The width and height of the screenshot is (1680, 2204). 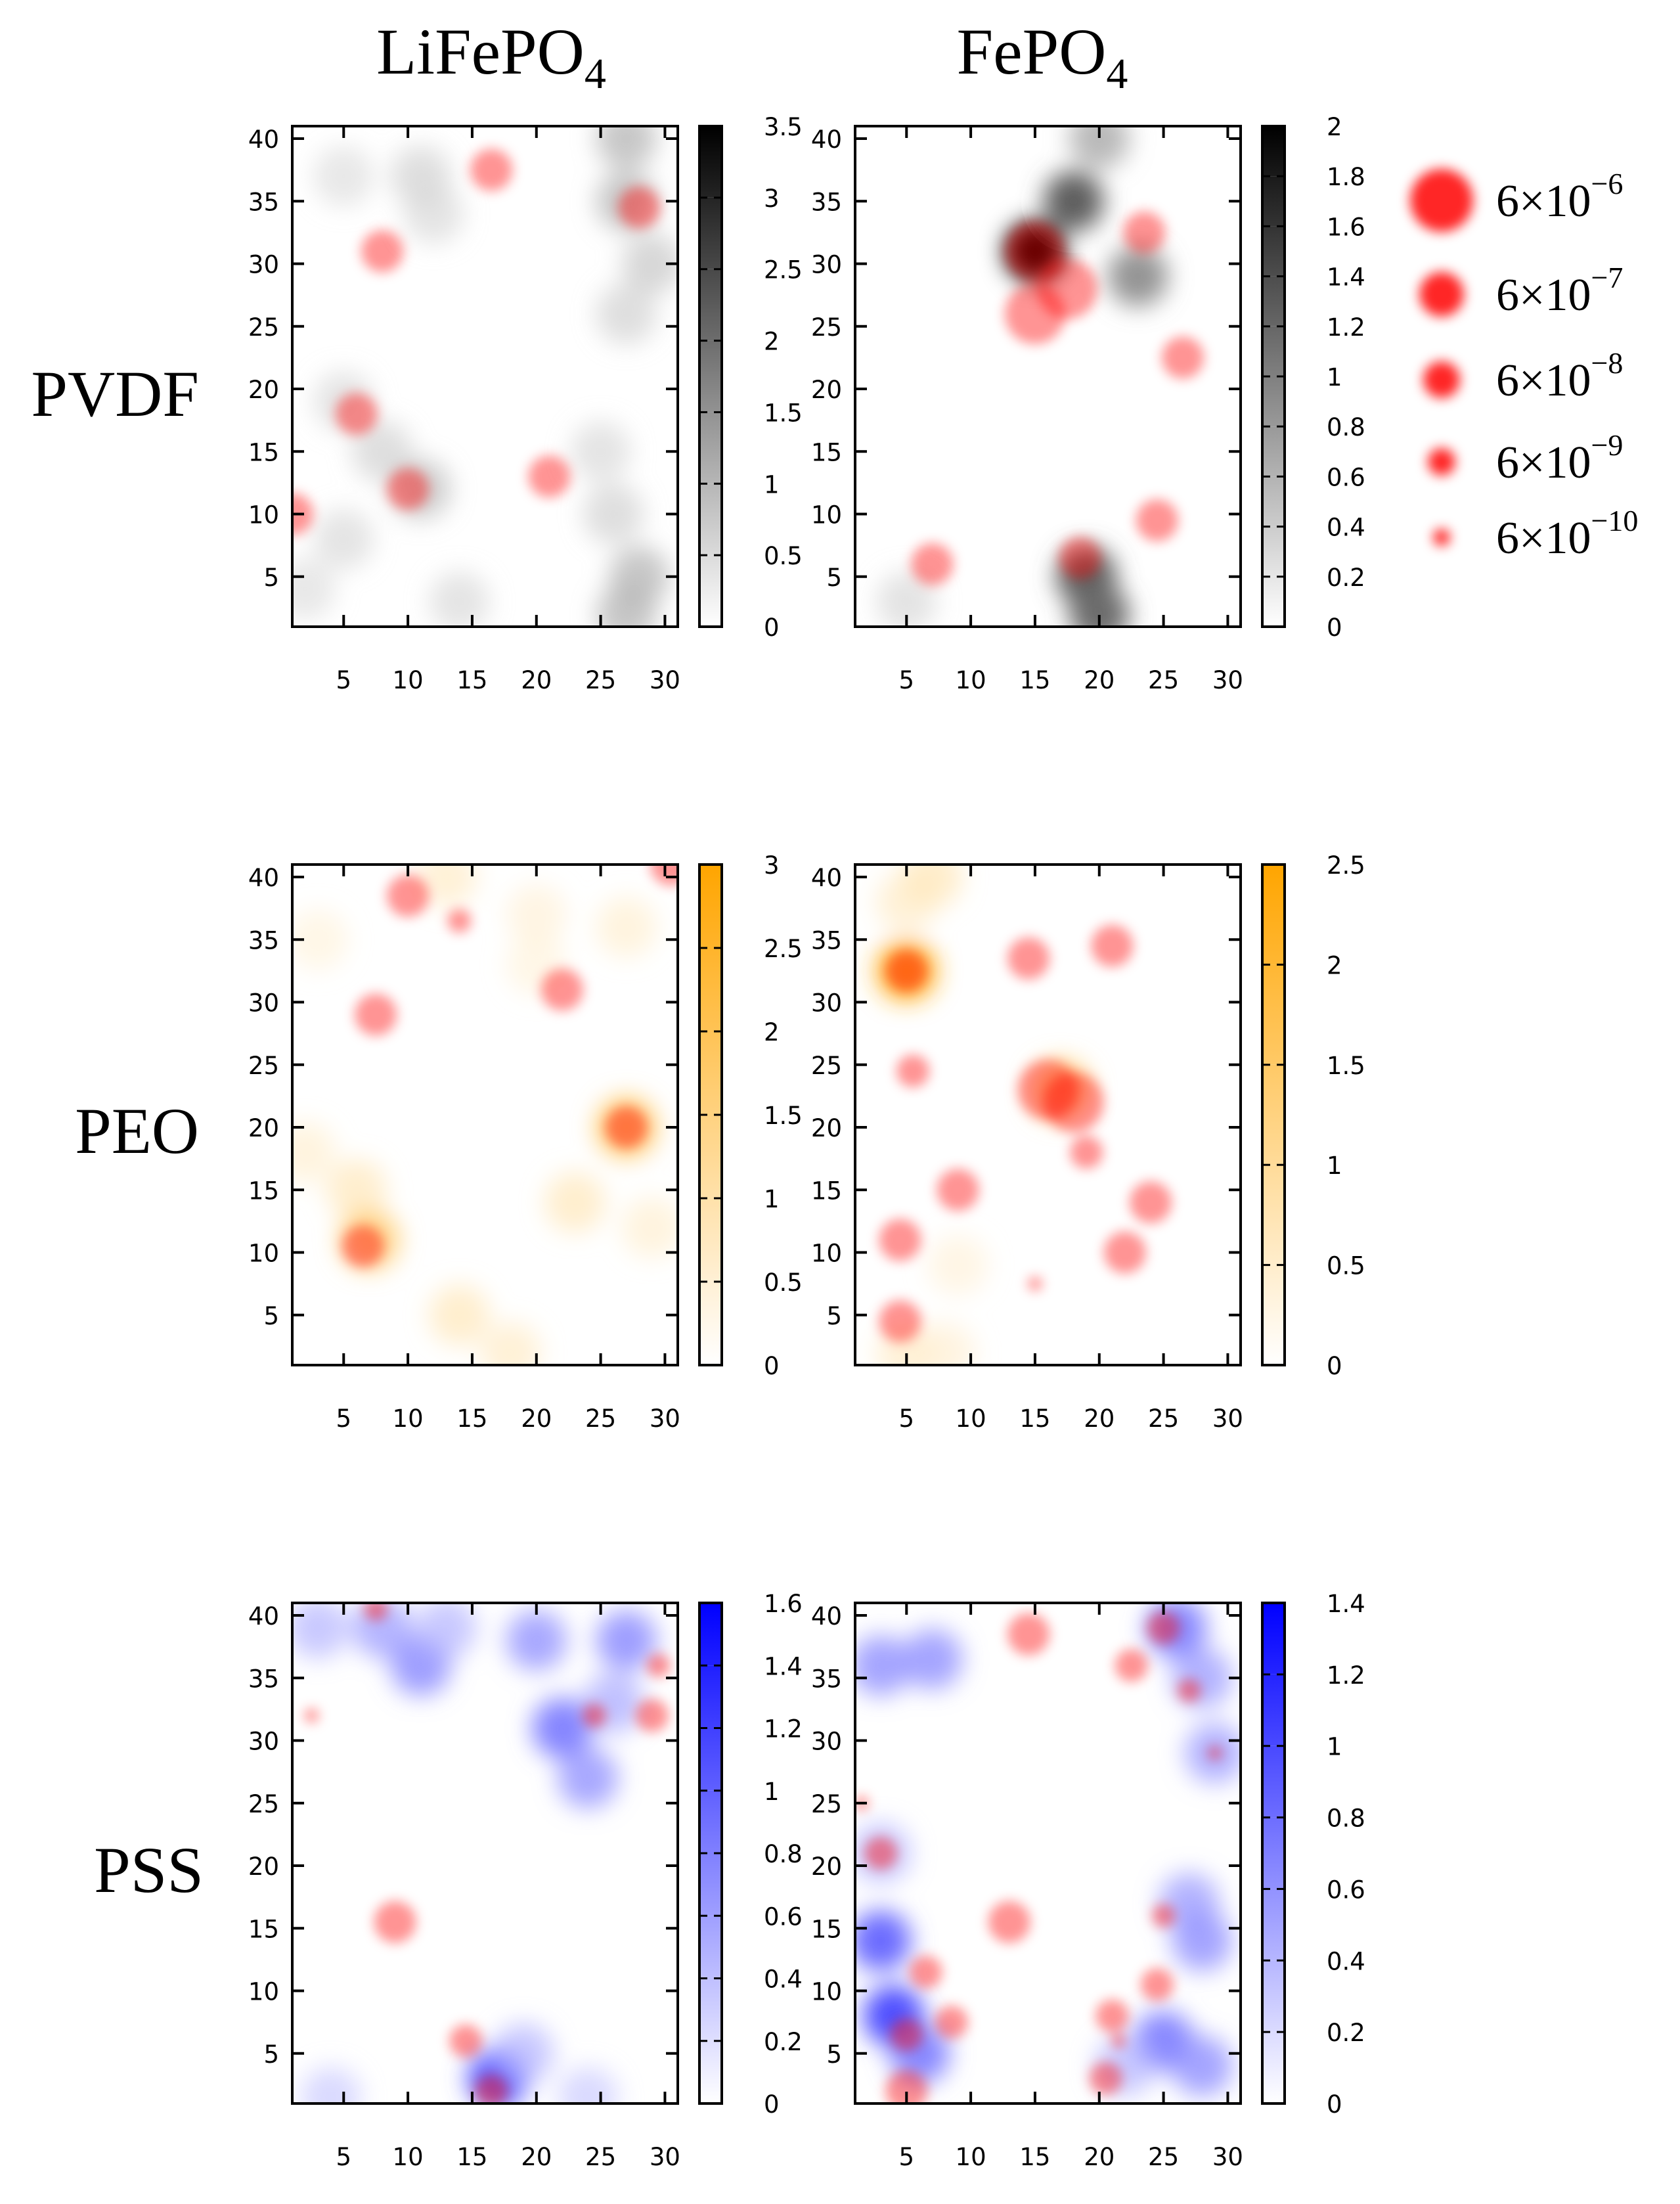 What do you see at coordinates (1346, 1819) in the screenshot?
I see `colorbar-tick-label: 0.8` at bounding box center [1346, 1819].